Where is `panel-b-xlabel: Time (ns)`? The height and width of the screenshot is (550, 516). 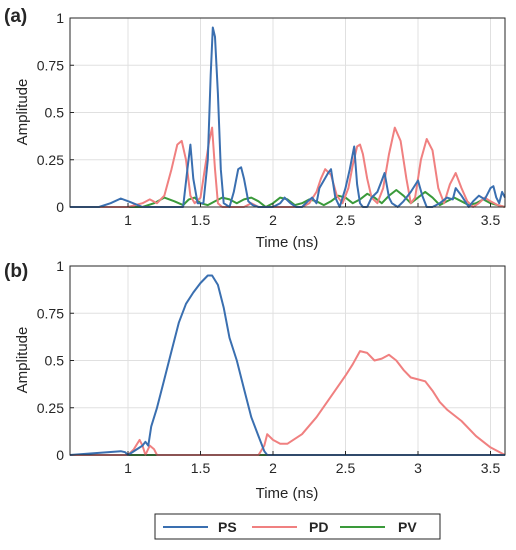 panel-b-xlabel: Time (ns) is located at coordinates (287, 493).